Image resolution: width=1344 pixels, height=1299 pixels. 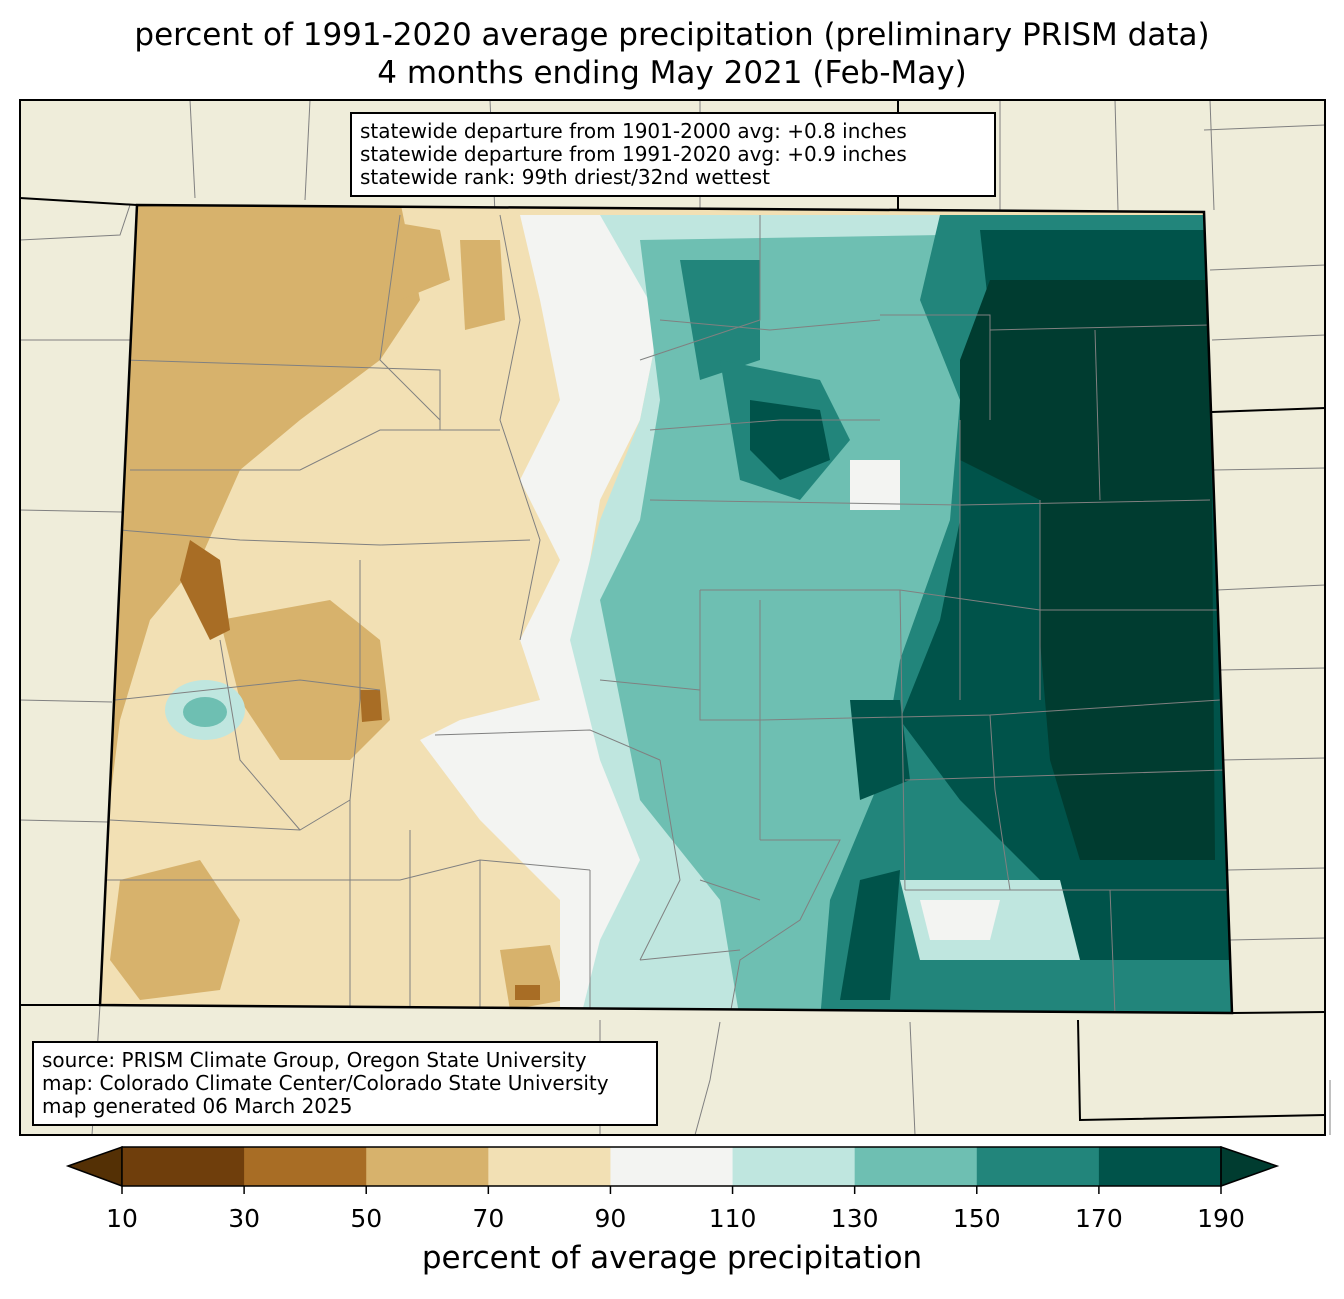 What do you see at coordinates (488, 1218) in the screenshot?
I see `colorbar-tick-label: 70` at bounding box center [488, 1218].